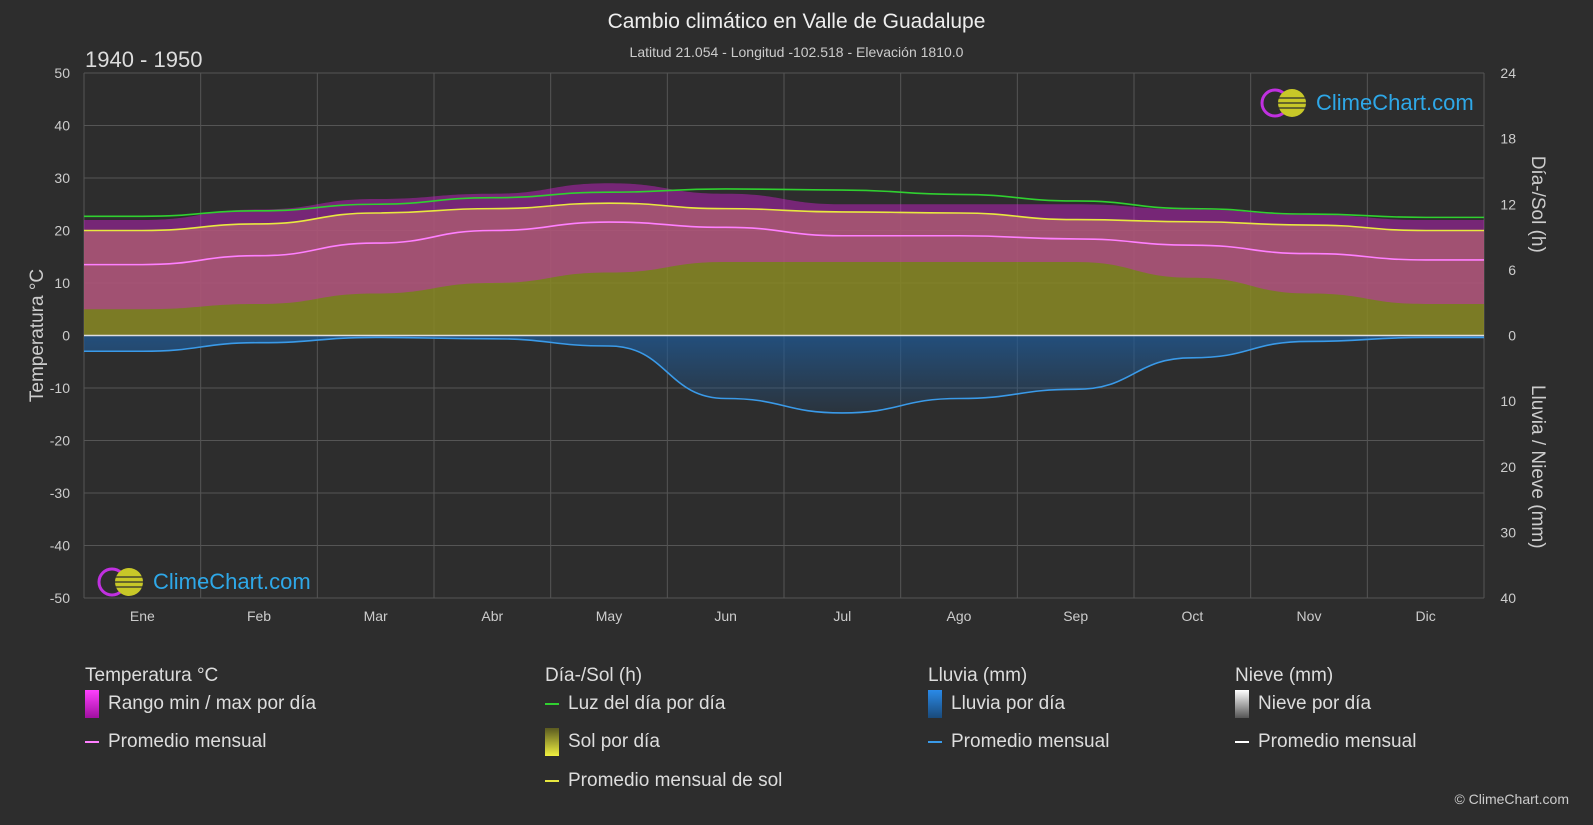 This screenshot has height=825, width=1593. I want to click on right-axis-title-mm: Lluvia / Nieve (mm), so click(1537, 467).